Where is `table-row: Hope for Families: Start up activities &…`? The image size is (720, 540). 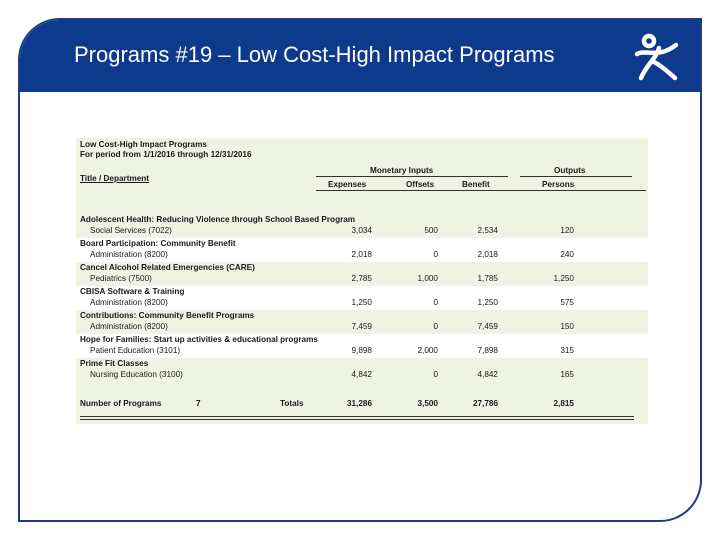 table-row: Hope for Families: Start up activities &… is located at coordinates (362, 346).